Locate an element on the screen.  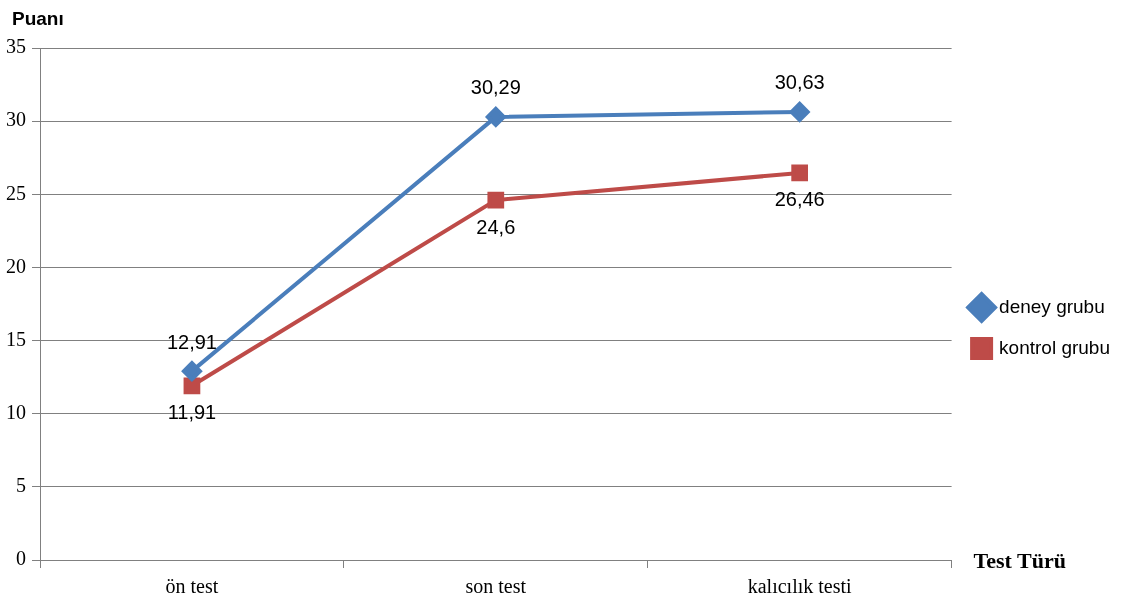
x-tick-label: kalıcılık testi is located at coordinates (800, 586).